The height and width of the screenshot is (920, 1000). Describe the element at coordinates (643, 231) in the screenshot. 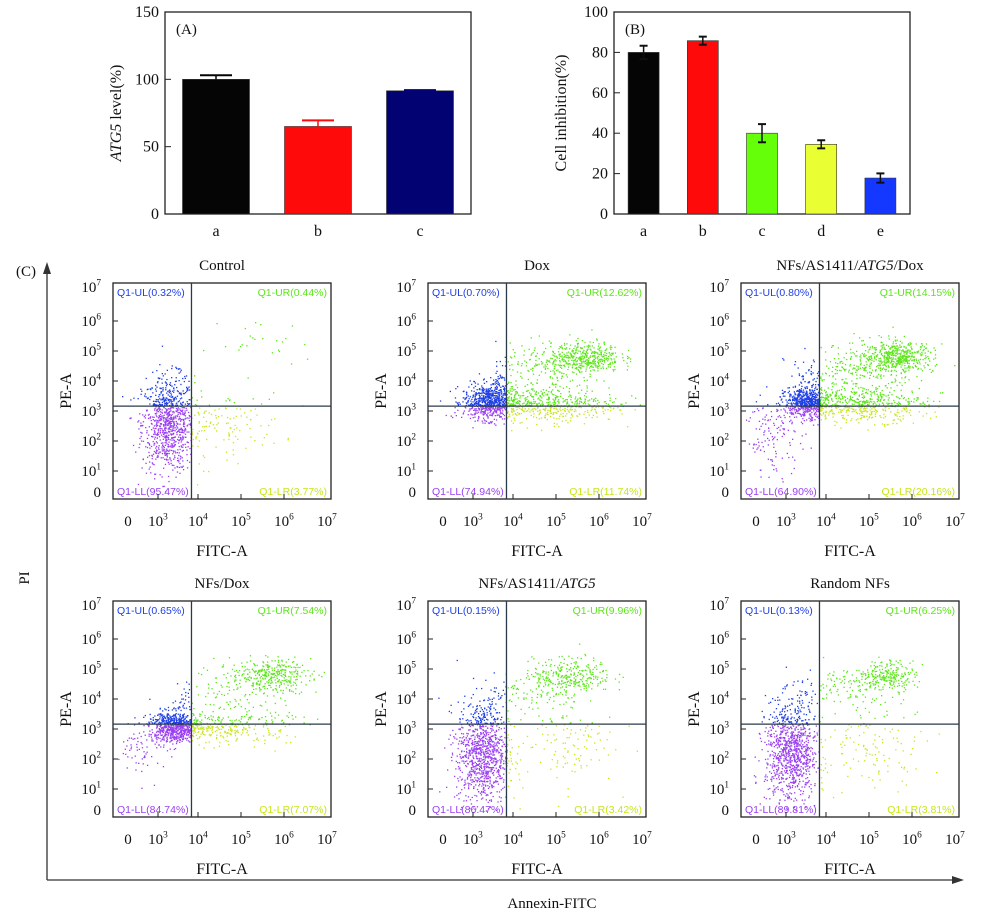

I see `x-tick-label: a` at that location.